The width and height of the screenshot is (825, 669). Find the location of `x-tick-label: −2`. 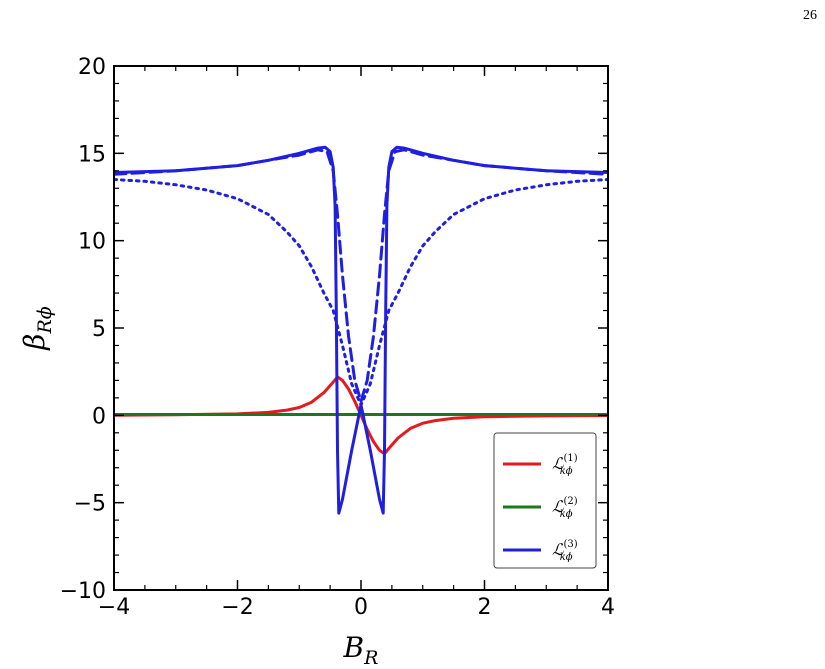

x-tick-label: −2 is located at coordinates (237, 607).